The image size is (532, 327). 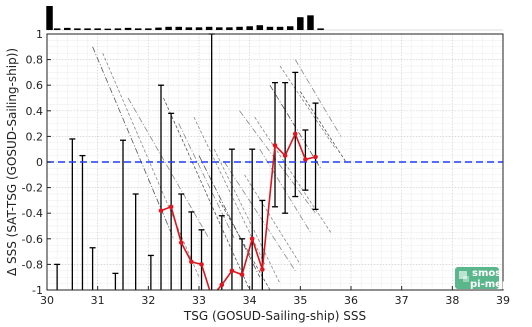 What do you see at coordinates (300, 300) in the screenshot?
I see `x-tick-label: 35` at bounding box center [300, 300].